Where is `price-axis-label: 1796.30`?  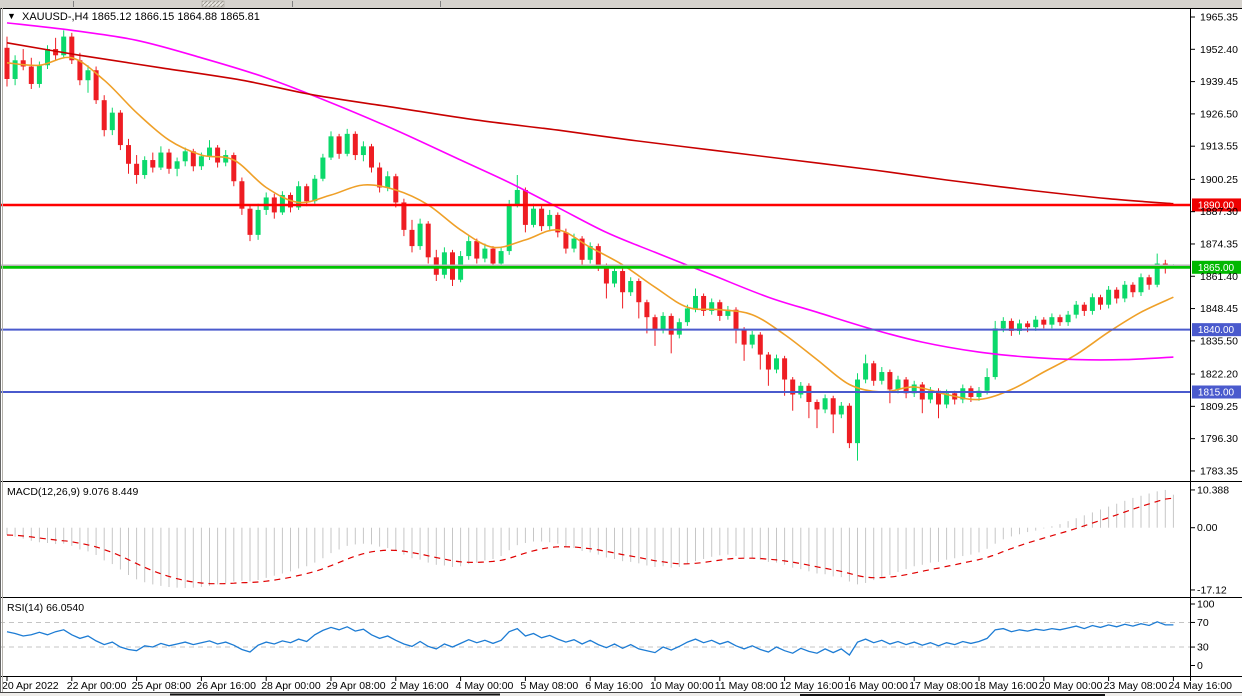 price-axis-label: 1796.30 is located at coordinates (1219, 439).